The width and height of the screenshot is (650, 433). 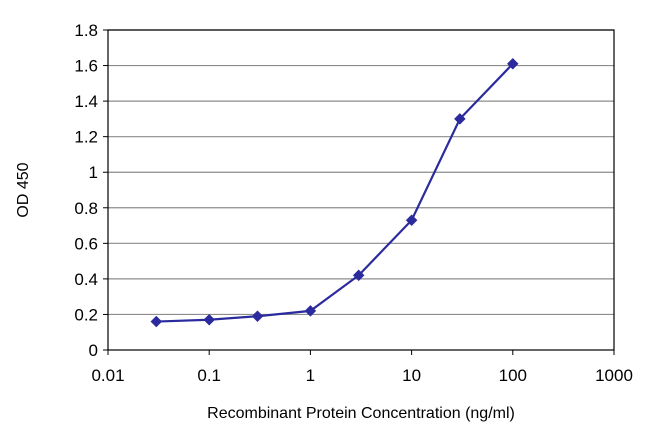 What do you see at coordinates (411, 375) in the screenshot?
I see `x-tick-label: 10` at bounding box center [411, 375].